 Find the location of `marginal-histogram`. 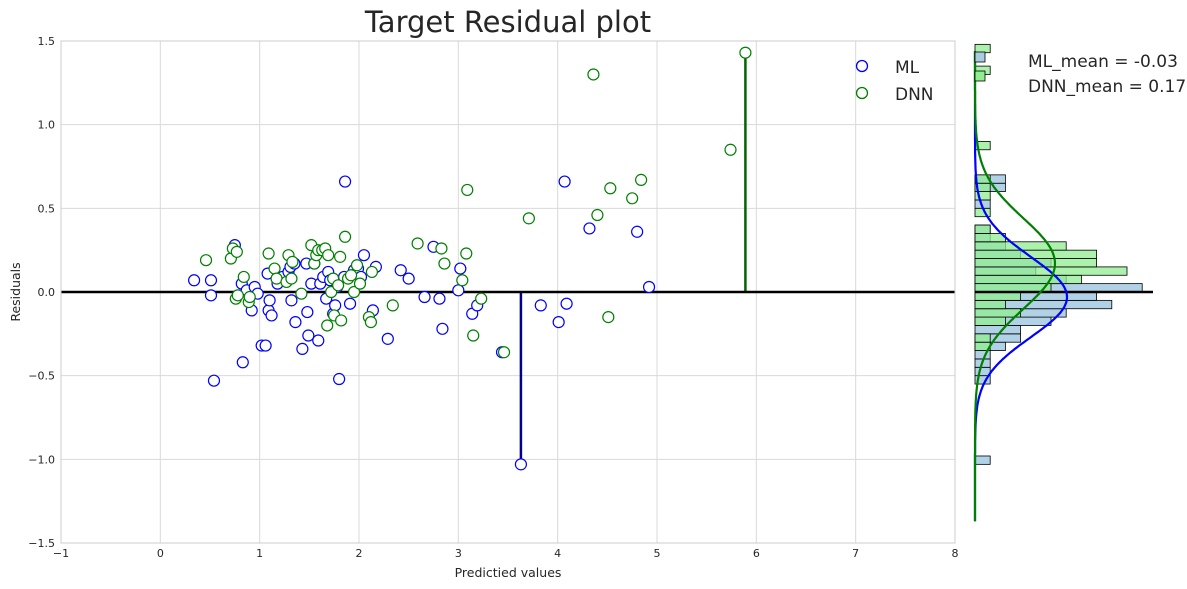

marginal-histogram is located at coordinates (1058, 254).